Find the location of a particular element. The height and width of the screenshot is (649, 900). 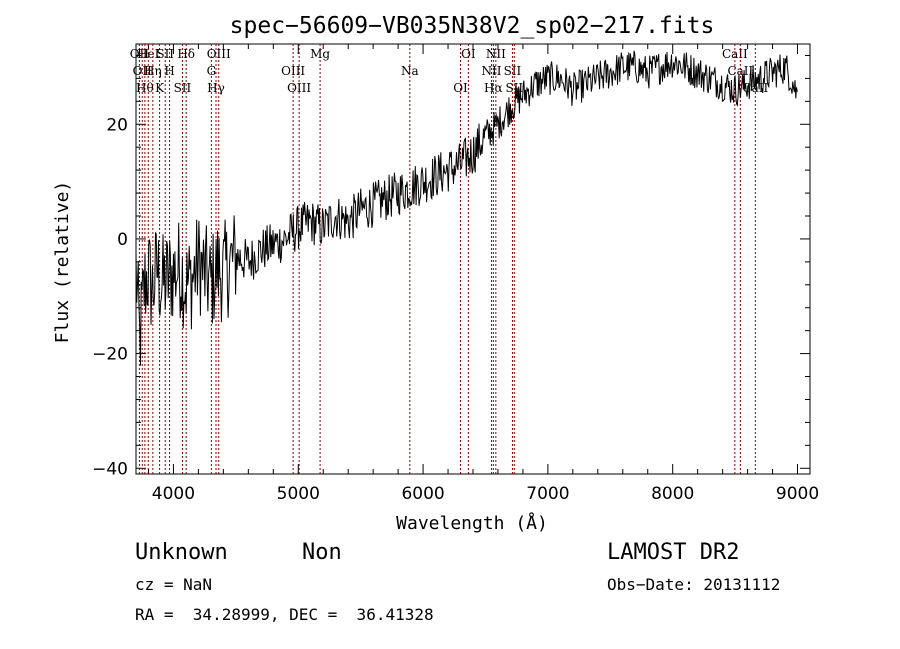

x-tick-label: 6000 is located at coordinates (422, 494).